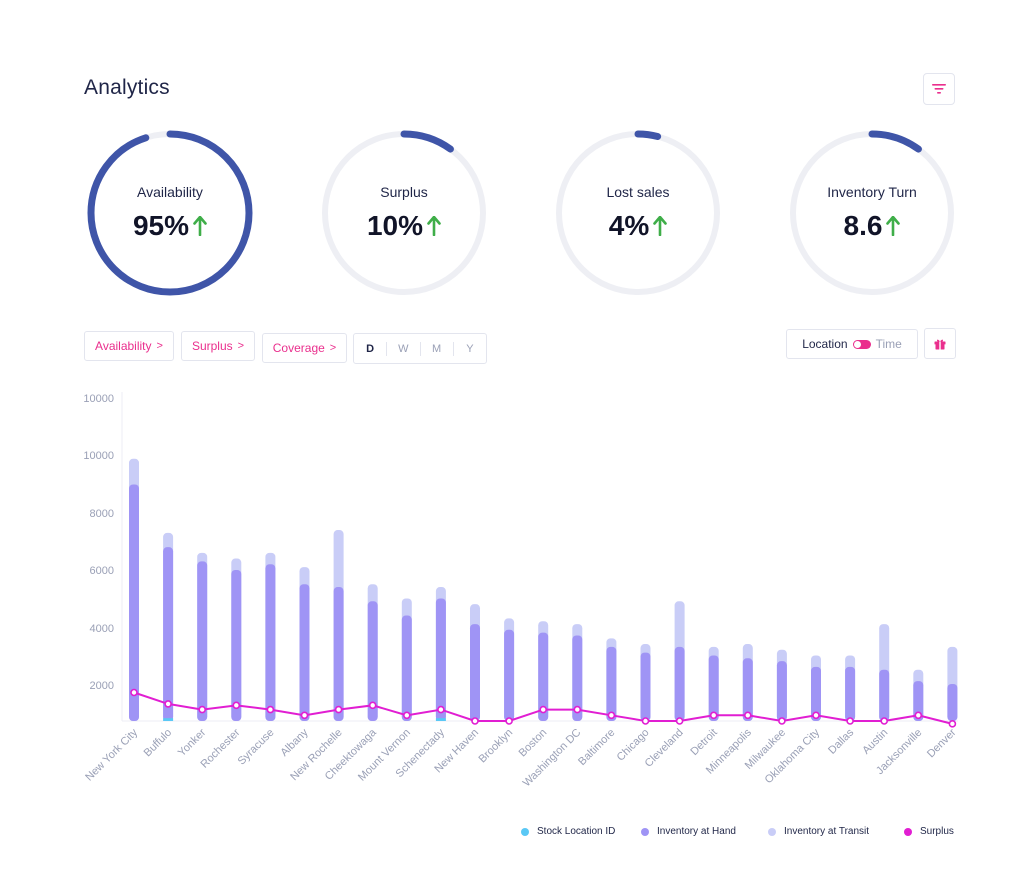 The width and height of the screenshot is (1024, 870). Describe the element at coordinates (158, 743) in the screenshot. I see `x-tick-label: Buffulo` at that location.